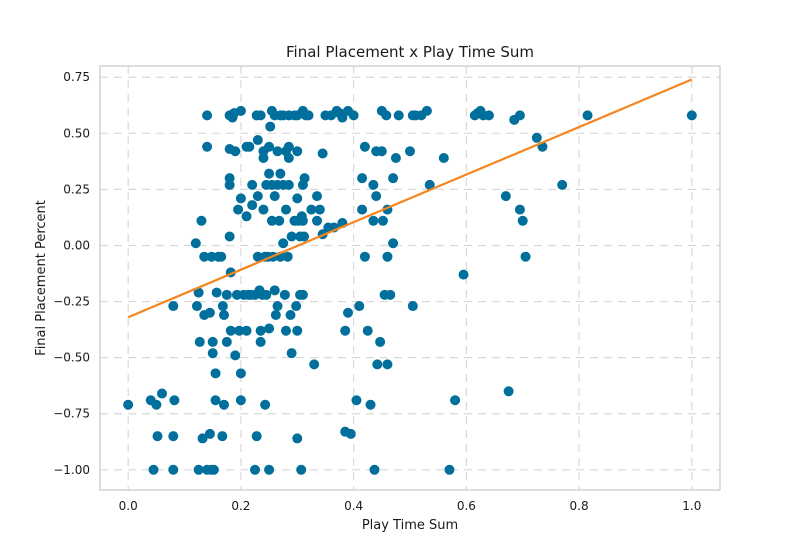  Describe the element at coordinates (71, 302) in the screenshot. I see `y-tick-label: −0.25` at that location.